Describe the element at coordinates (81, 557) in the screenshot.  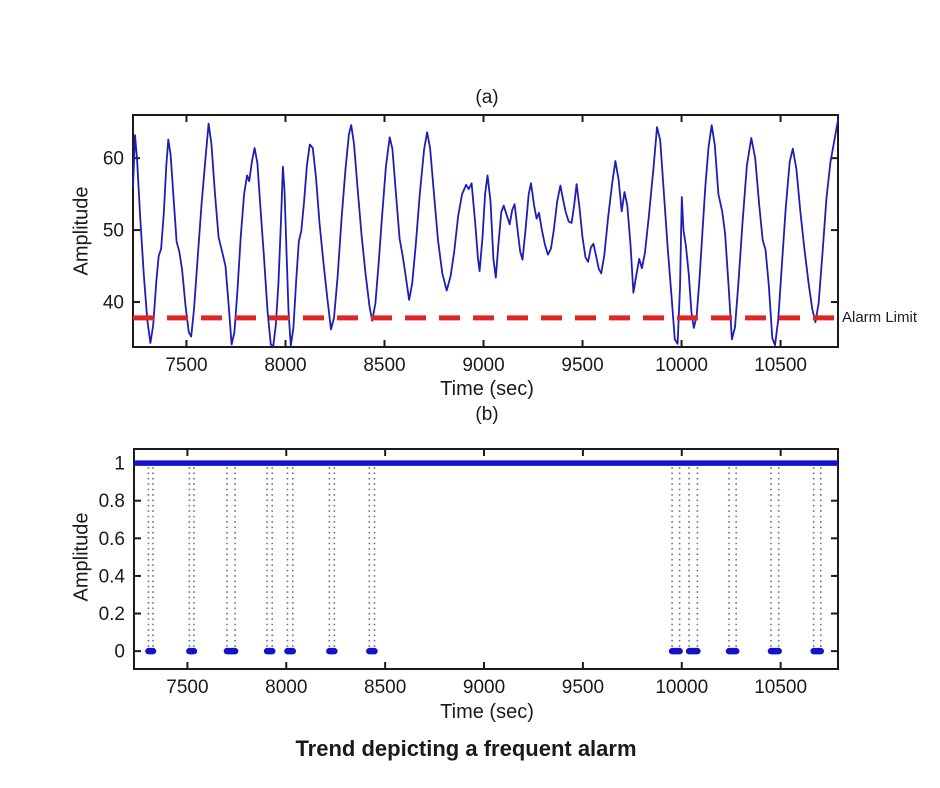
I see `panel-b-ylabel: Amplitude` at that location.